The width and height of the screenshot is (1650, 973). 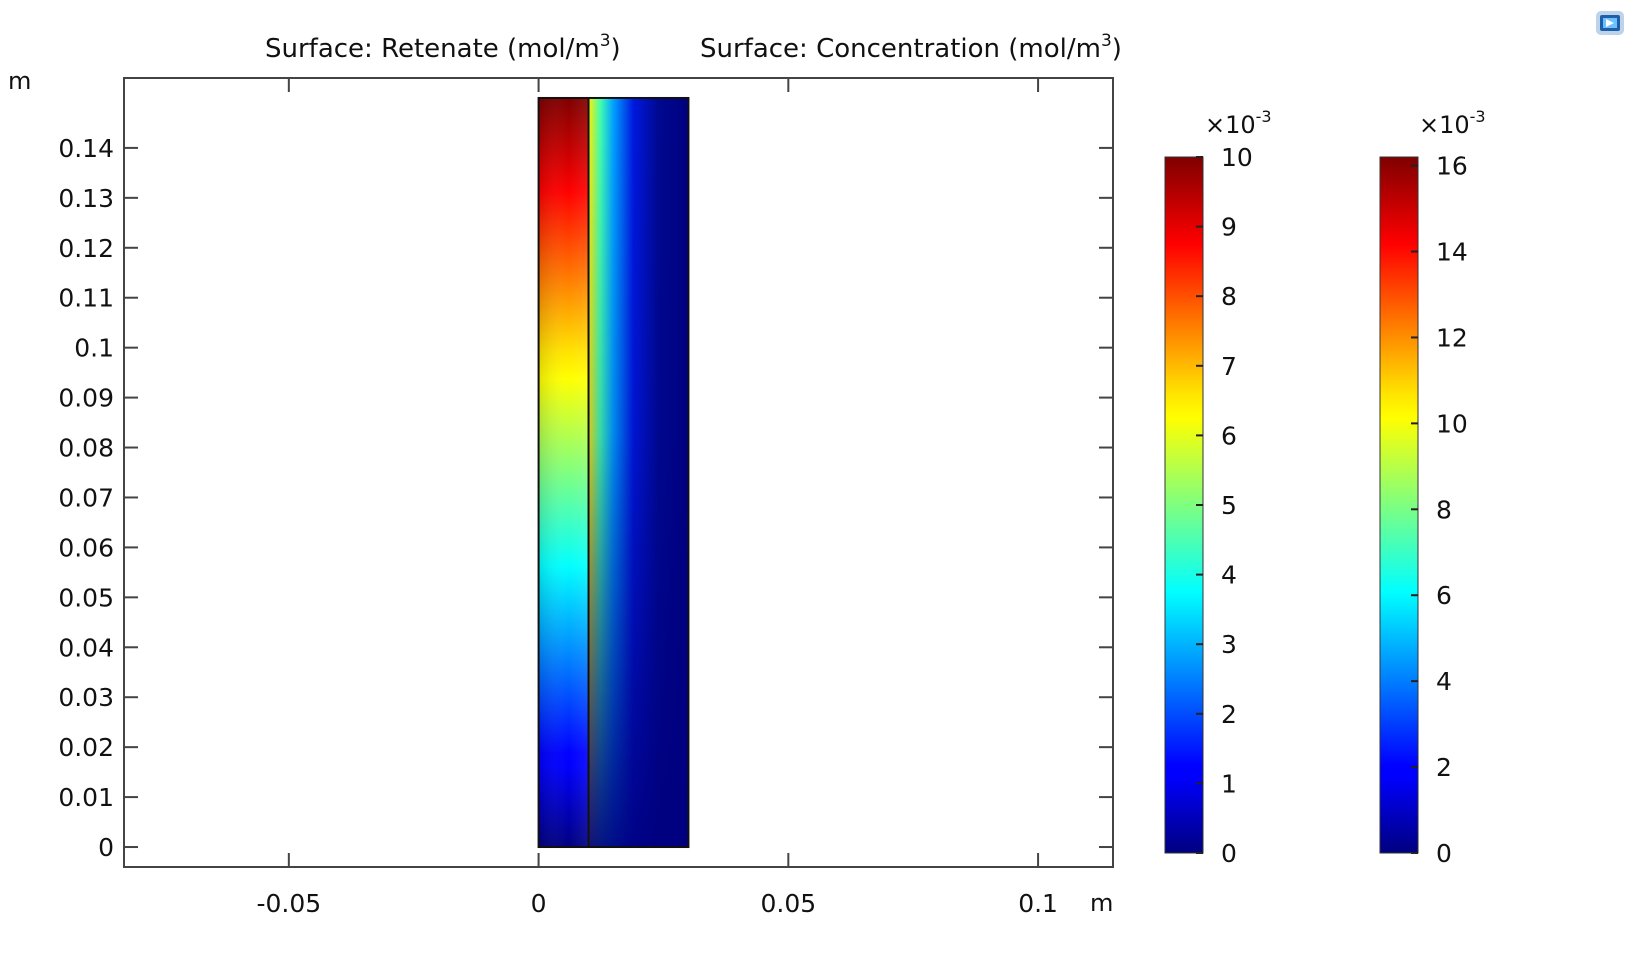 What do you see at coordinates (1229, 783) in the screenshot?
I see `colorbar-retenate-tick-label: 1` at bounding box center [1229, 783].